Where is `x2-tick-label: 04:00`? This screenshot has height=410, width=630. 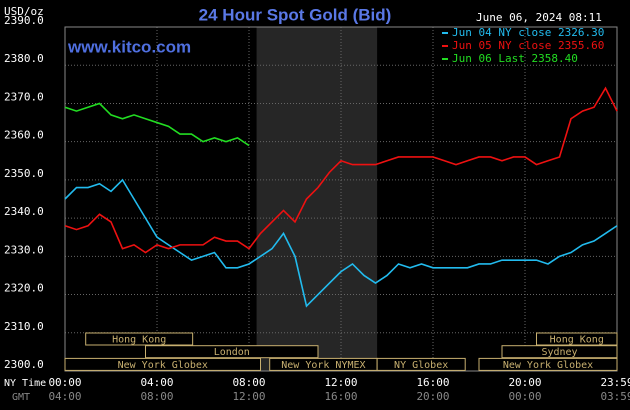 x2-tick-label: 04:00 is located at coordinates (64, 396).